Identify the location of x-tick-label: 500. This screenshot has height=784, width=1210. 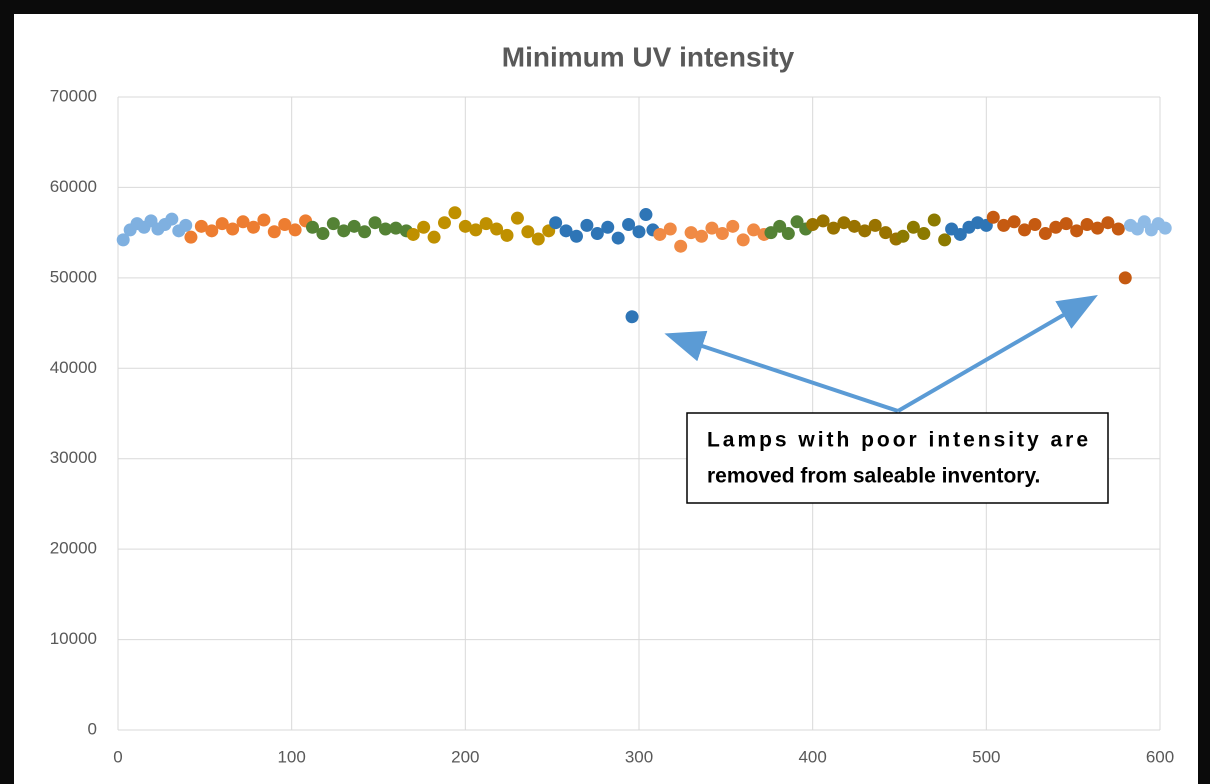
(986, 756).